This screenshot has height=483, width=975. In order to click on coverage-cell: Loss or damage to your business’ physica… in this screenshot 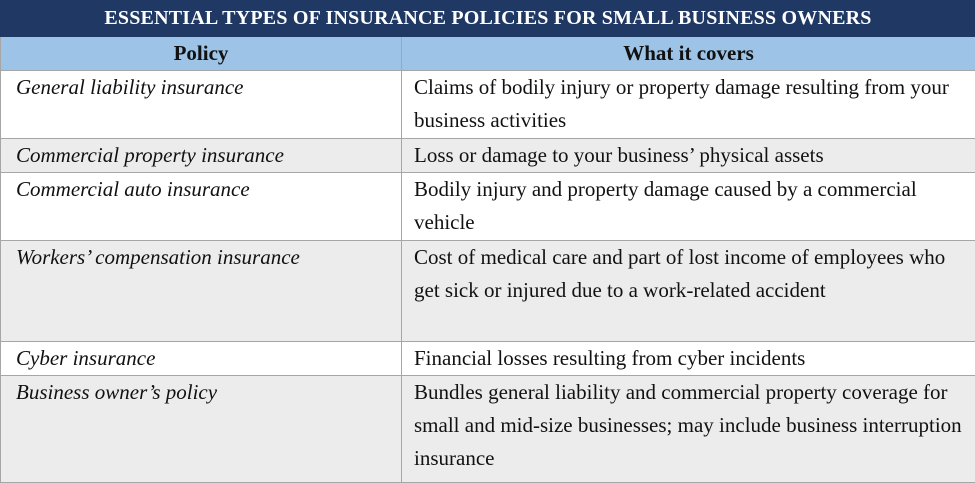, I will do `click(688, 156)`.